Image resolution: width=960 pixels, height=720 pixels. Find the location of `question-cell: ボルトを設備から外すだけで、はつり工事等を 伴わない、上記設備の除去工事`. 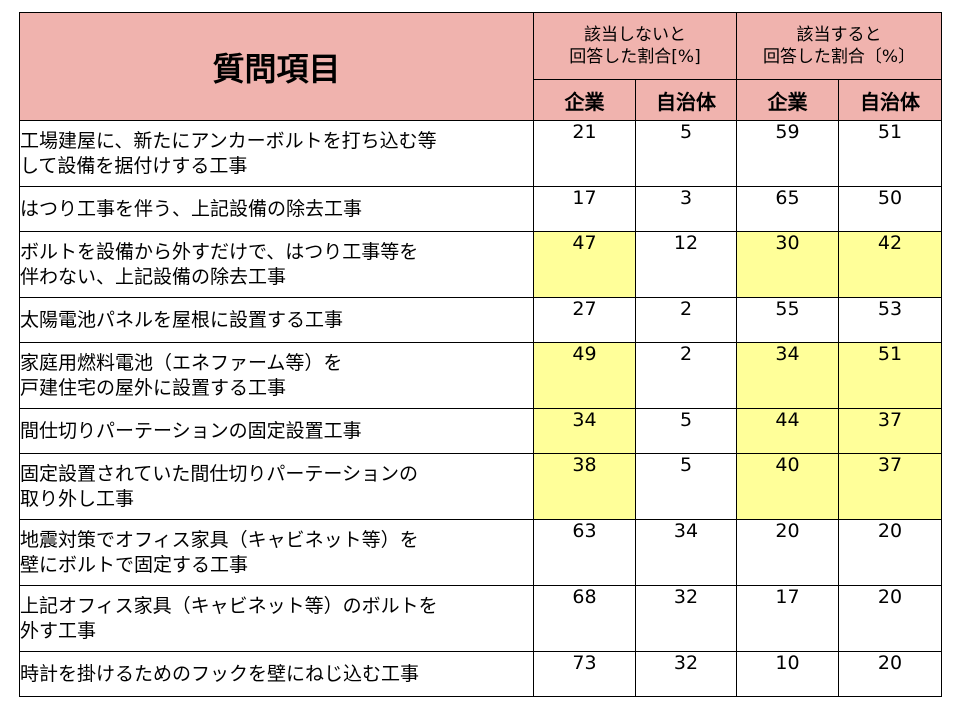

question-cell: ボルトを設備から外すだけで、はつり工事等を 伴わない、上記設備の除去工事 is located at coordinates (276, 264).